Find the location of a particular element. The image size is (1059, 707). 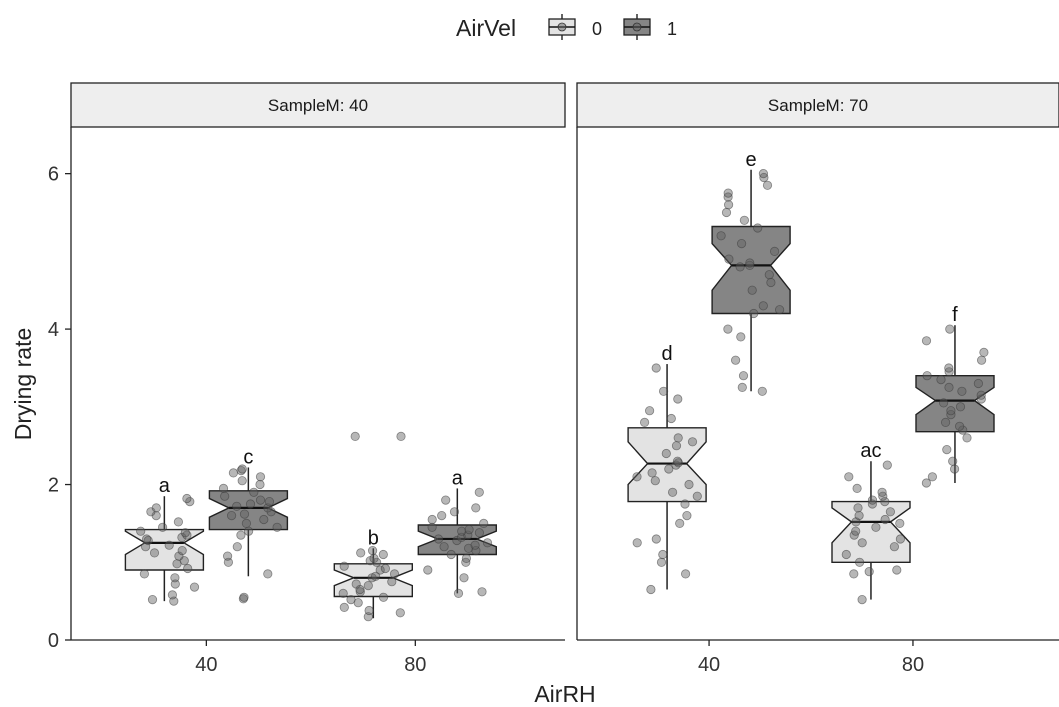

legend-key: 1 is located at coordinates (650, 27).